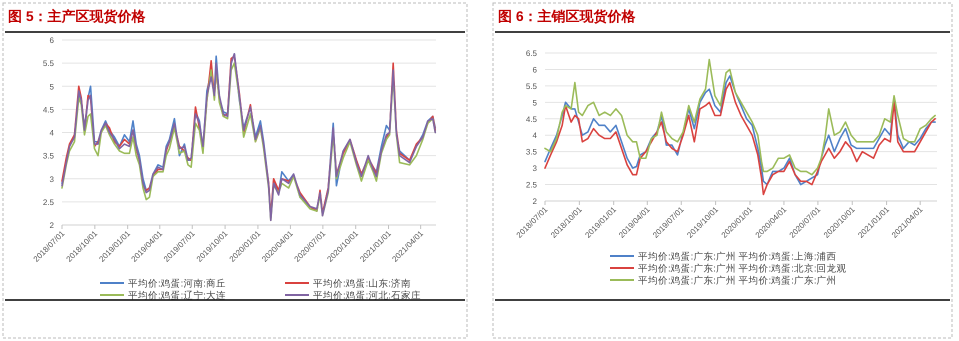  Describe the element at coordinates (737, 256) in the screenshot. I see `legend-label: 平均价:鸡蛋:广东:广州 平均价:鸡蛋:上海:浦西` at that location.